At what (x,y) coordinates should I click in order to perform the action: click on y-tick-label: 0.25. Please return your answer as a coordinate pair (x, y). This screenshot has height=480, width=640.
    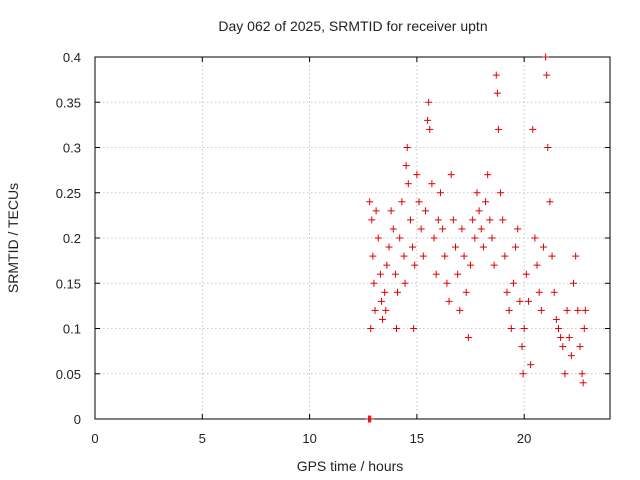
    Looking at the image, I should click on (68, 193).